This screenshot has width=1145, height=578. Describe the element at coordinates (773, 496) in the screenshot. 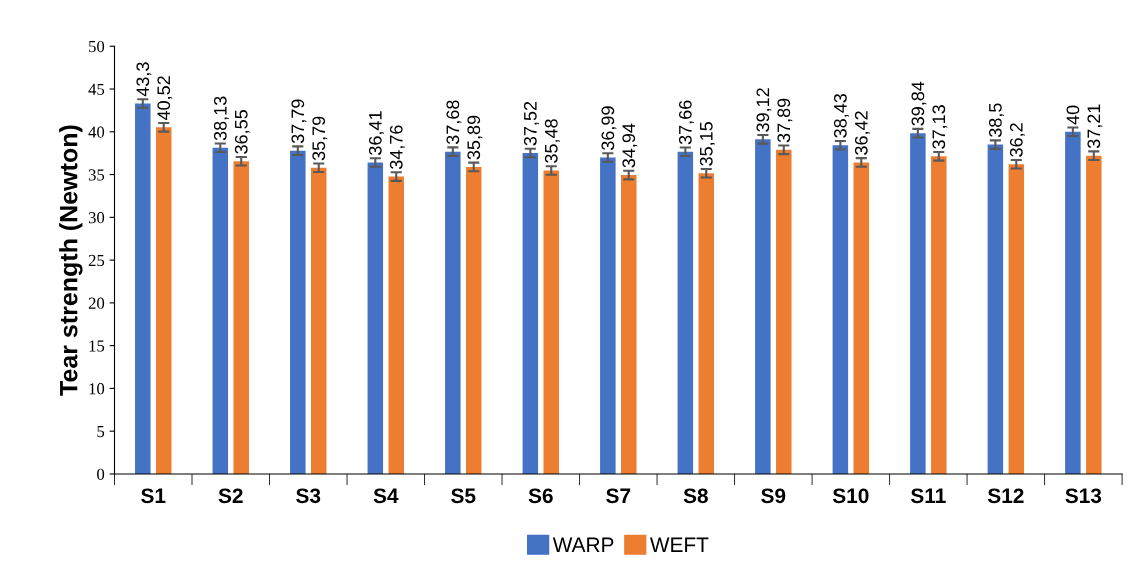

I see `x-tick-label: S9` at that location.